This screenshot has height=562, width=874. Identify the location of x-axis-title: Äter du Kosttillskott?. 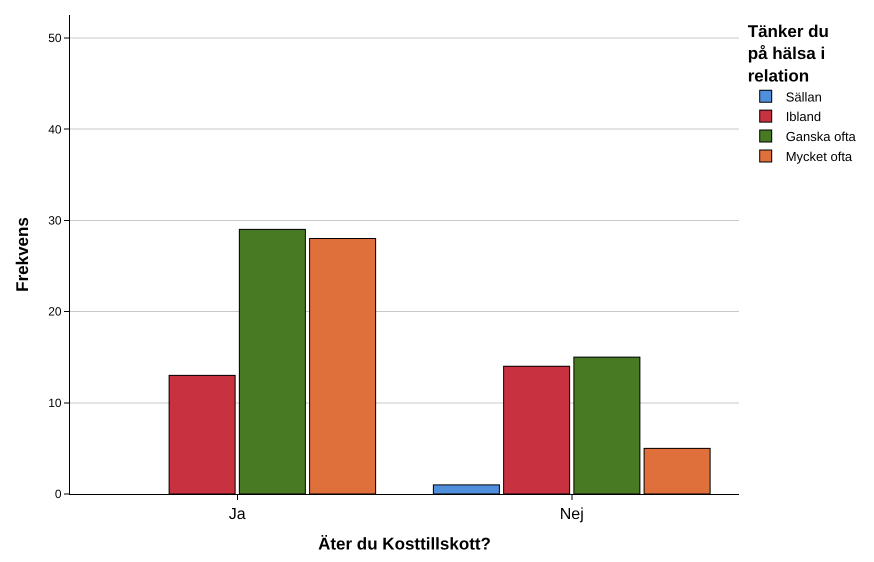
(404, 544).